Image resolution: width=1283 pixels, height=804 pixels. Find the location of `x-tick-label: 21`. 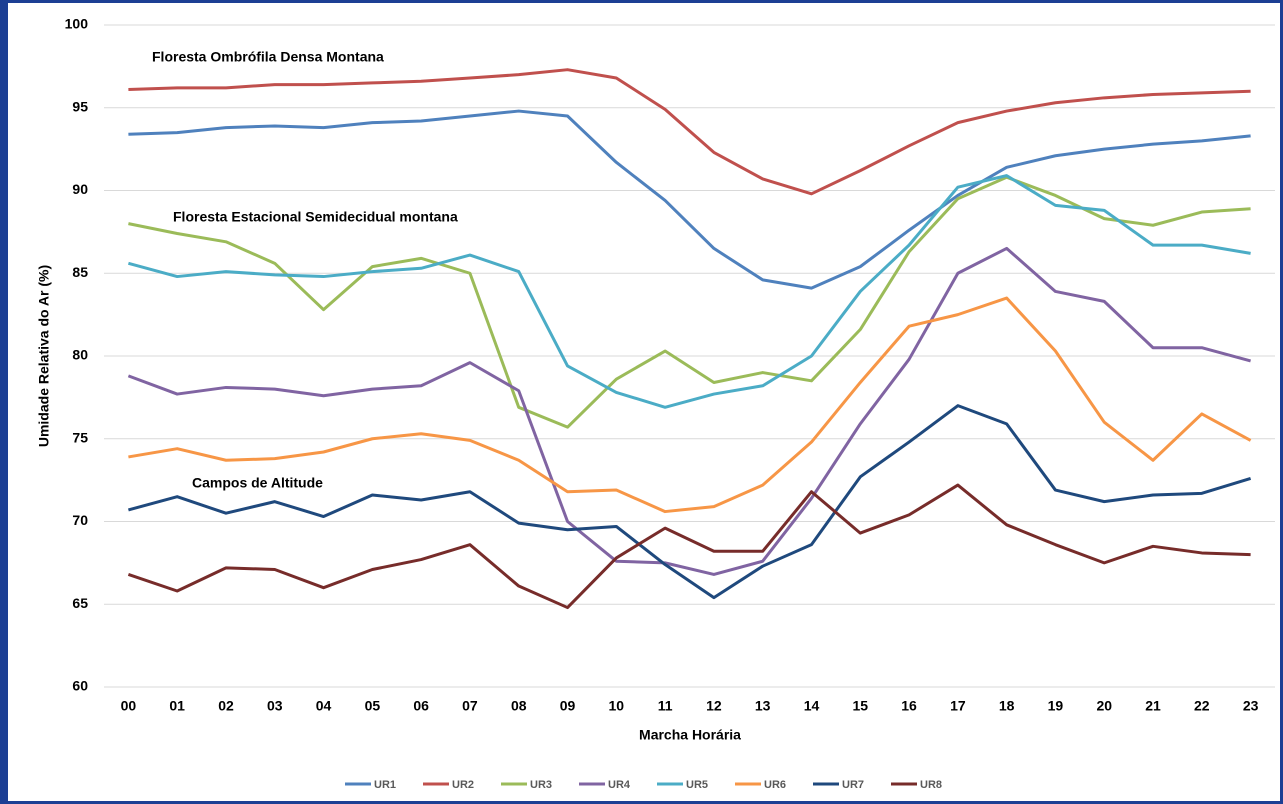

x-tick-label: 21 is located at coordinates (1153, 706).